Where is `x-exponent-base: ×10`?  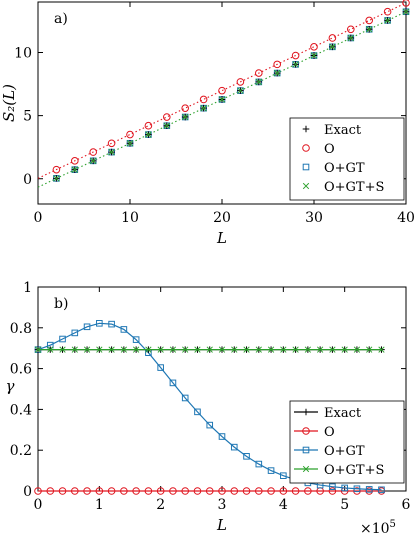
x-exponent-base: ×10 is located at coordinates (375, 529).